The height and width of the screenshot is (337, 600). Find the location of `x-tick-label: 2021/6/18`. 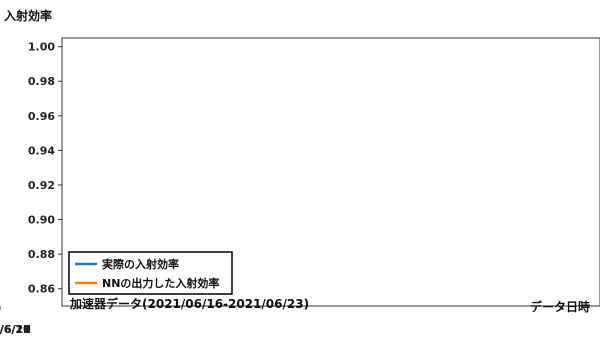

x-tick-label: 2021/6/18 is located at coordinates (15, 329).